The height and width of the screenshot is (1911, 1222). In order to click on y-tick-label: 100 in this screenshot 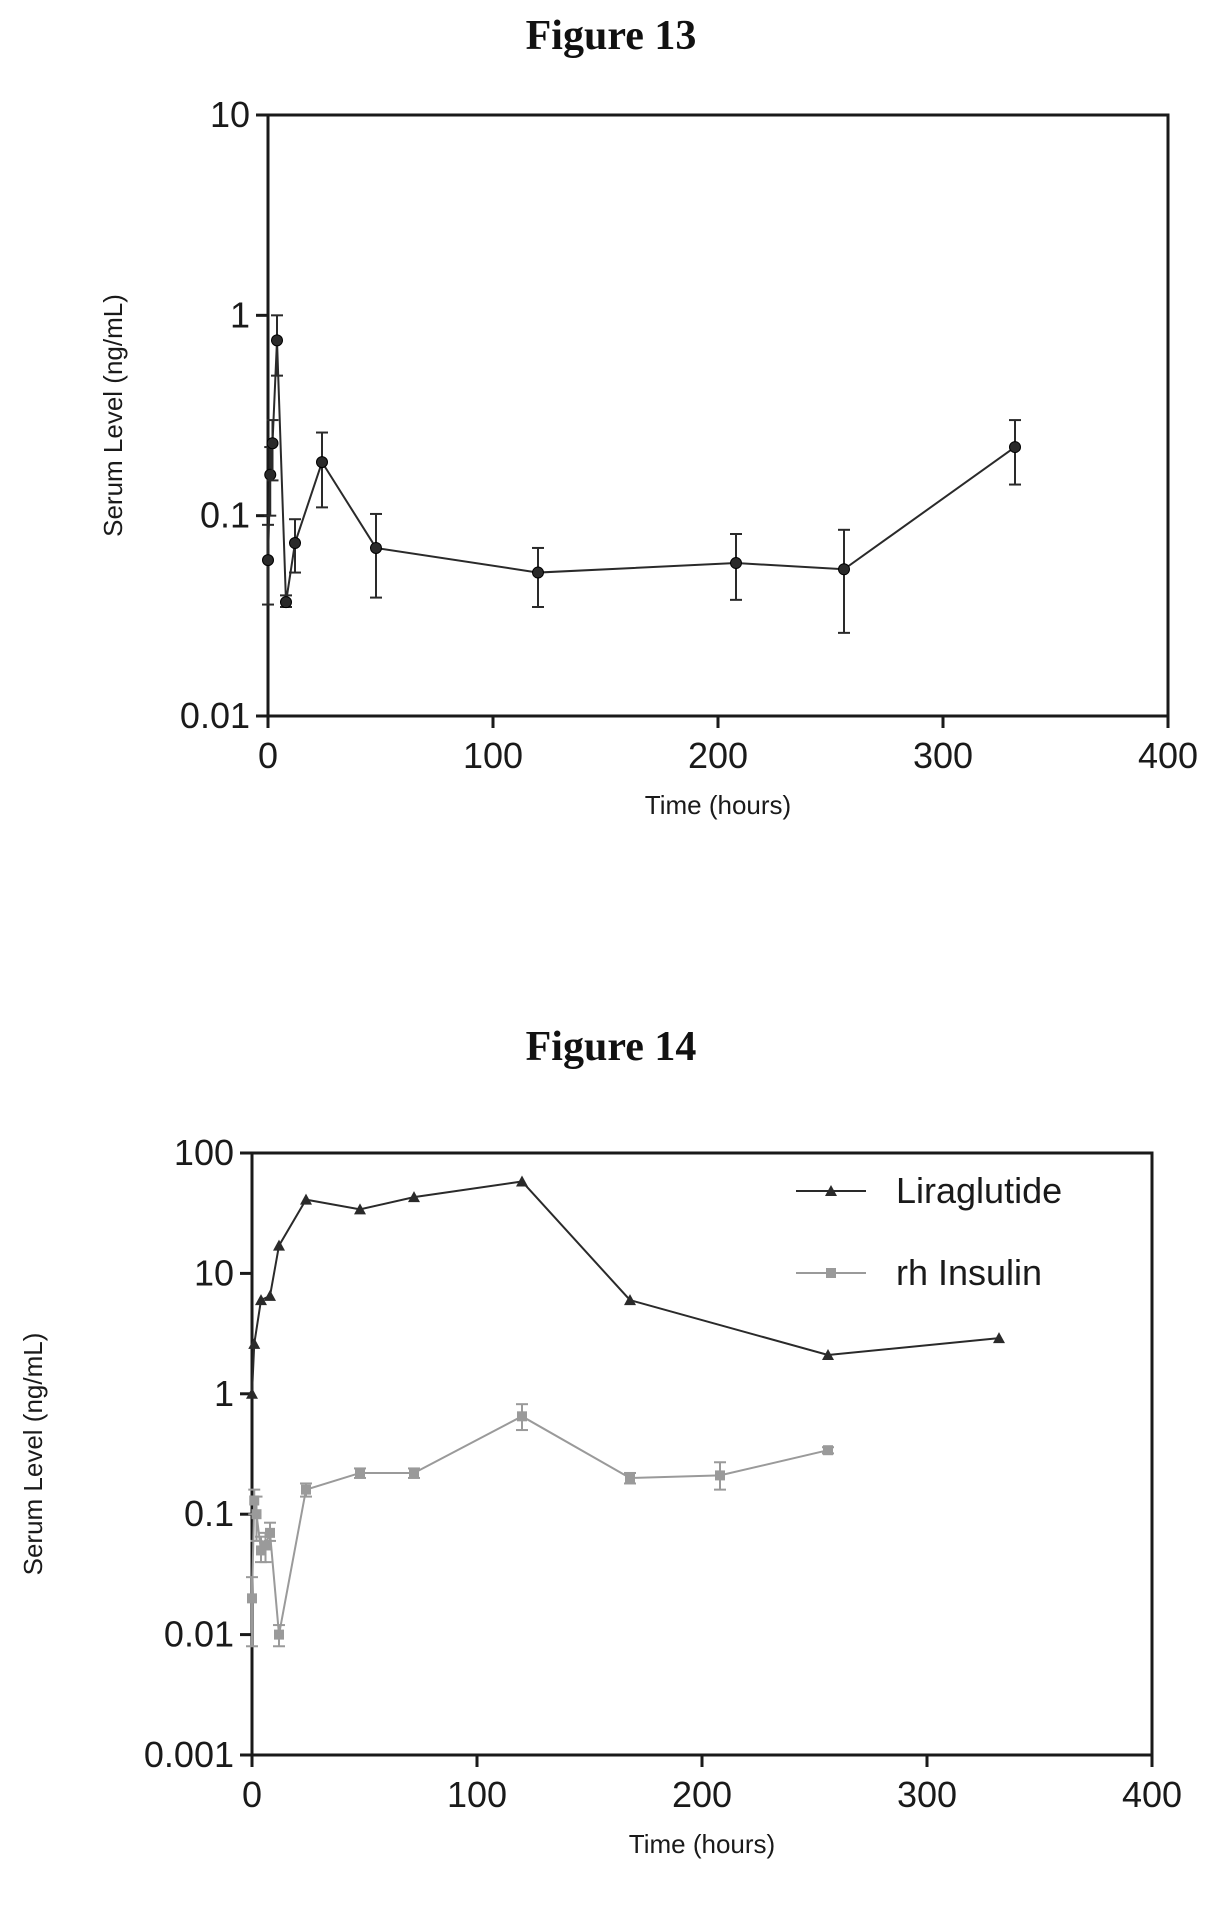, I will do `click(204, 1152)`.